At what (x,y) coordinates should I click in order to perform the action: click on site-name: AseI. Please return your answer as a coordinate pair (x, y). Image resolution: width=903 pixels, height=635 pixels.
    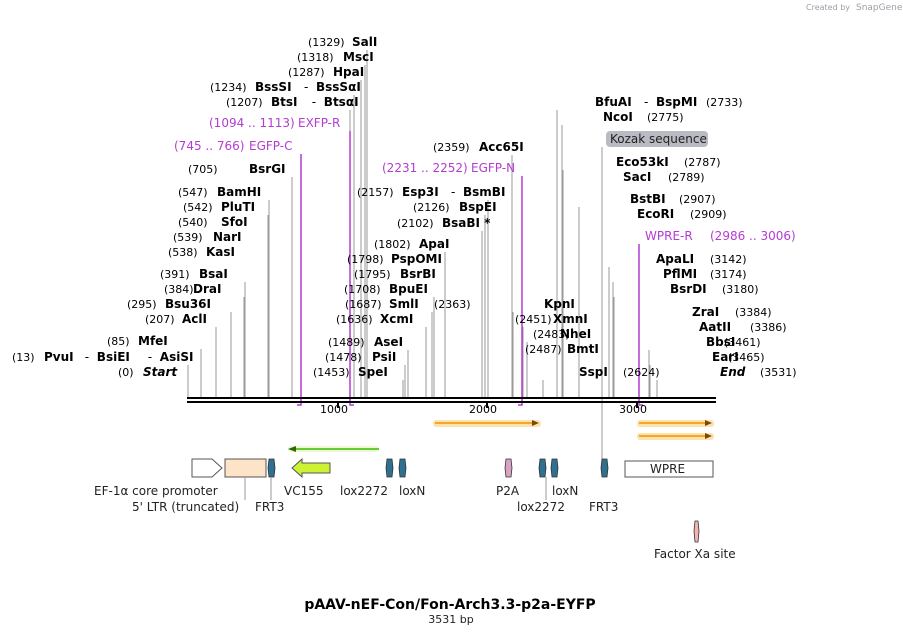
    Looking at the image, I should click on (388, 342).